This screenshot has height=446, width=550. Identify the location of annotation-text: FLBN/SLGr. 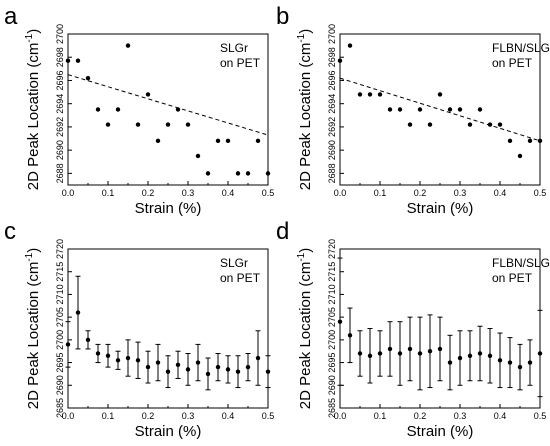
(521, 48).